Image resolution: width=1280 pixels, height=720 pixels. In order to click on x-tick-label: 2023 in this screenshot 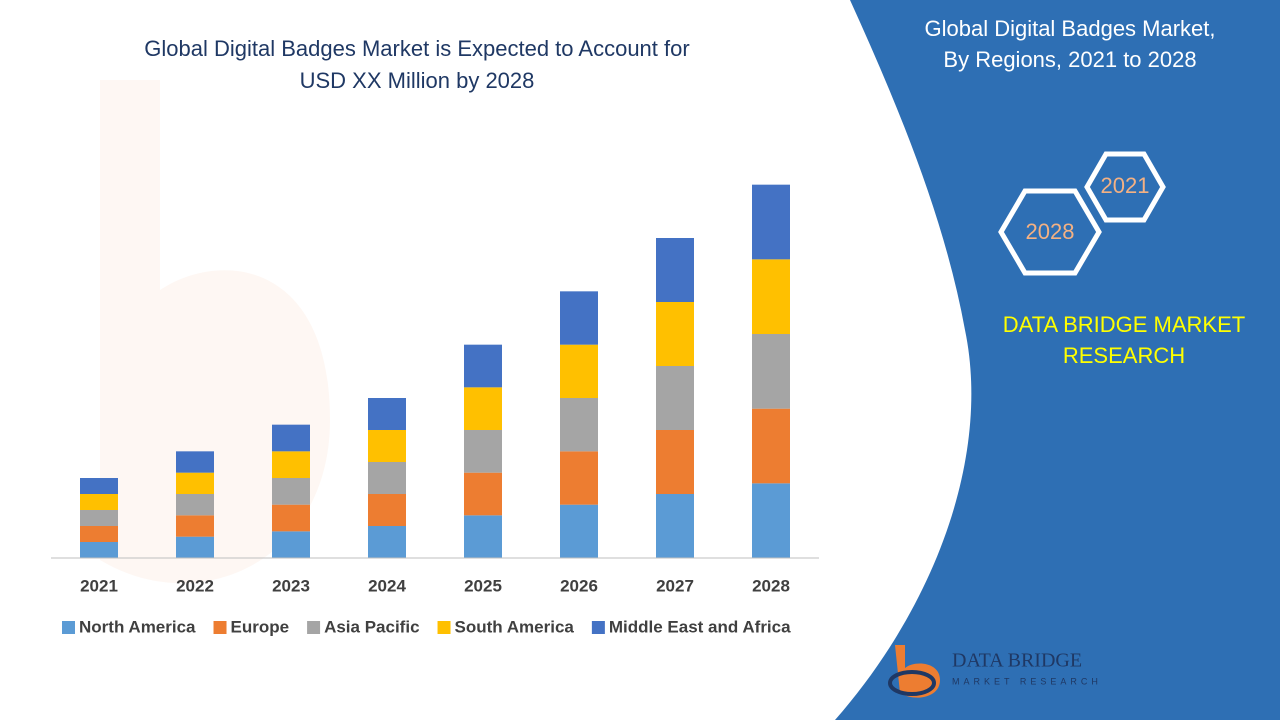, I will do `click(291, 585)`.